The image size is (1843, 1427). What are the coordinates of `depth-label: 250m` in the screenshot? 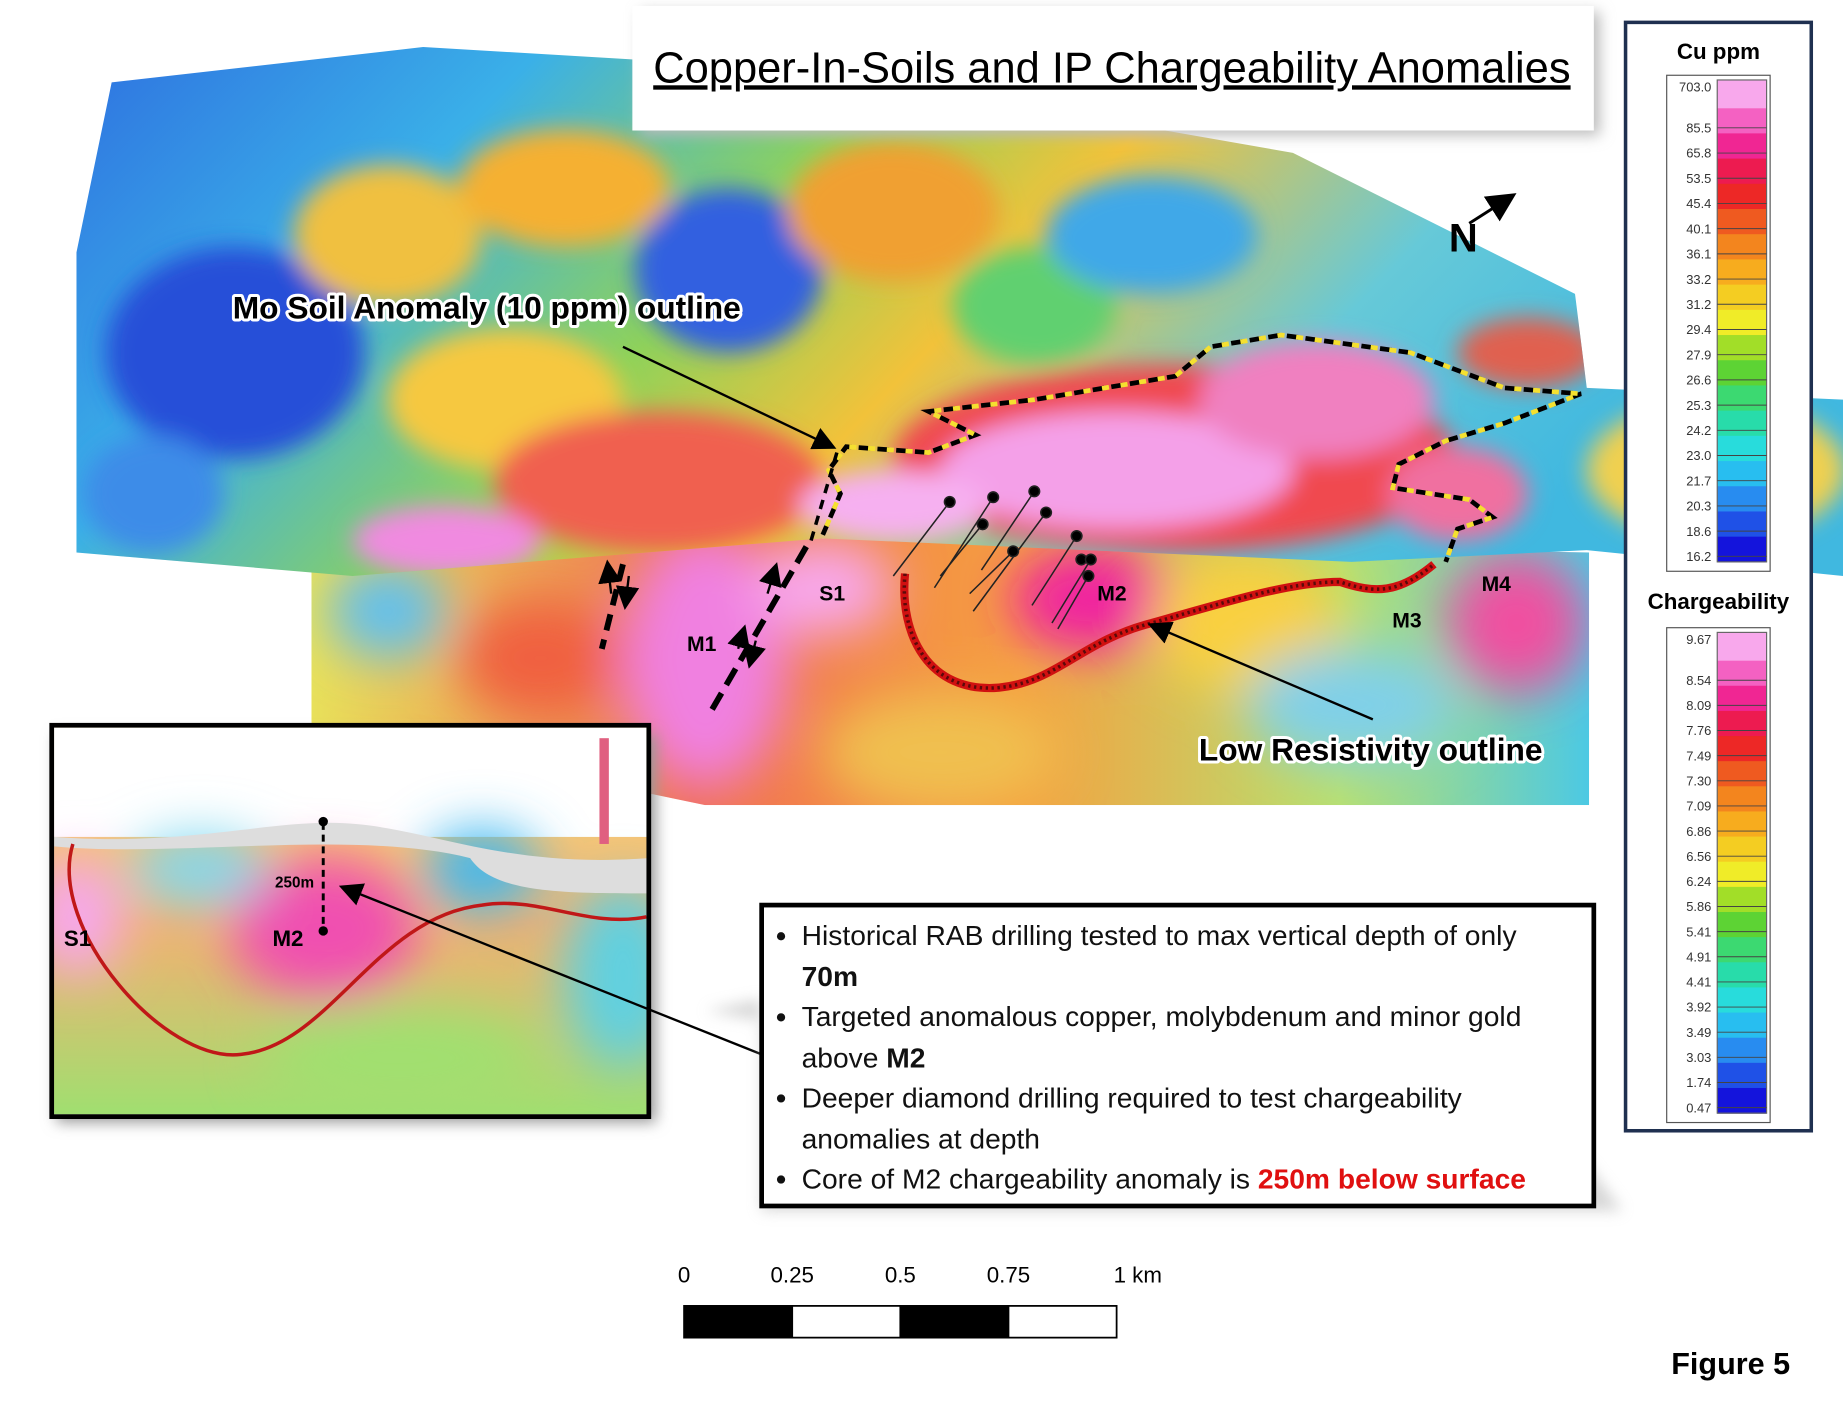 It's located at (294, 882).